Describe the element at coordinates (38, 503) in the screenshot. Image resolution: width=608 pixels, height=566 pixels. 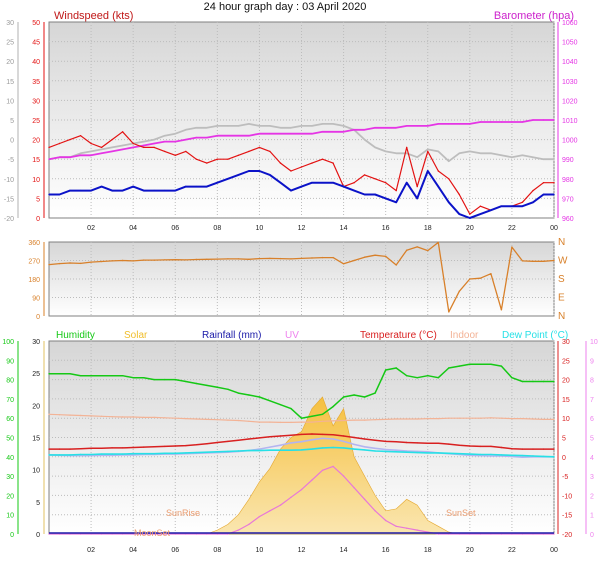
I see `rainfall-tick-label: 5` at that location.